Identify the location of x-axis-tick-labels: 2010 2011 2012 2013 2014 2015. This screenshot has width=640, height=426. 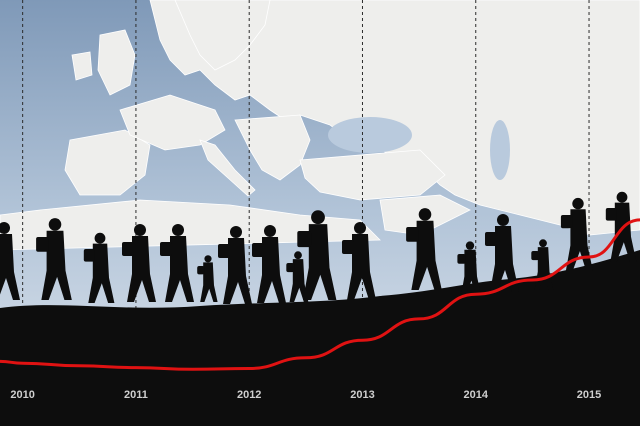
(305, 395).